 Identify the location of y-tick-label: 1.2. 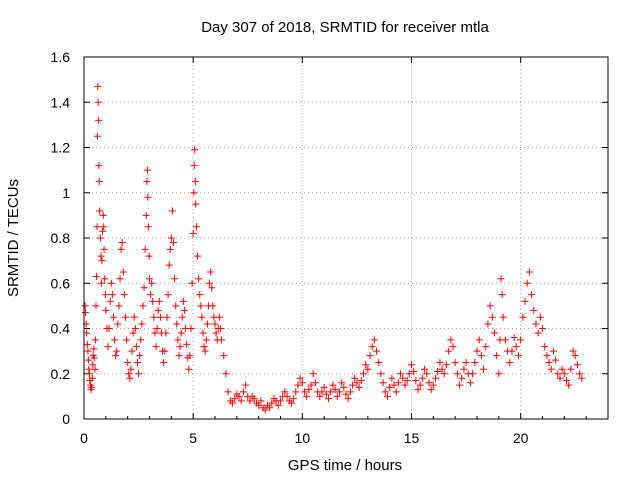
(61, 148).